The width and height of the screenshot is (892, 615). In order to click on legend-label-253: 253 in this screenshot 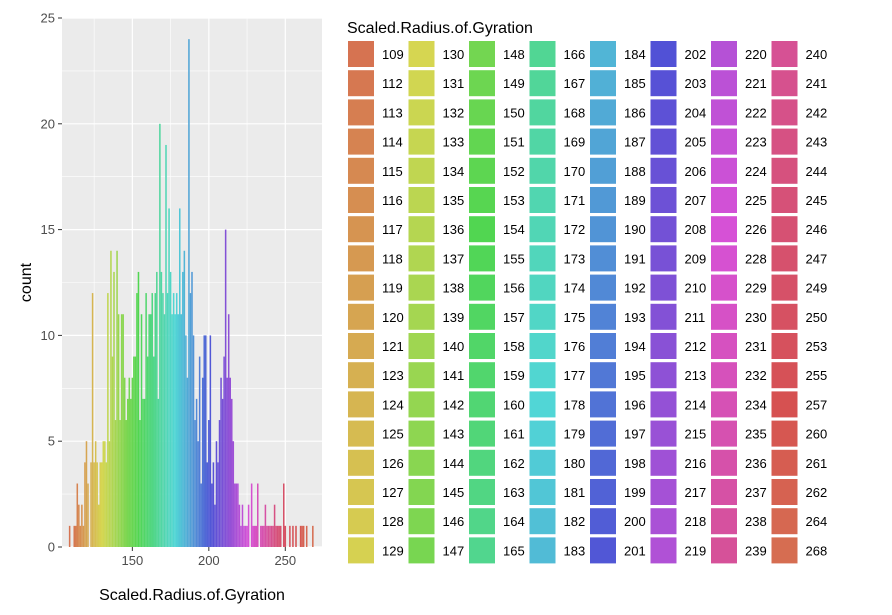, I will do `click(817, 346)`.